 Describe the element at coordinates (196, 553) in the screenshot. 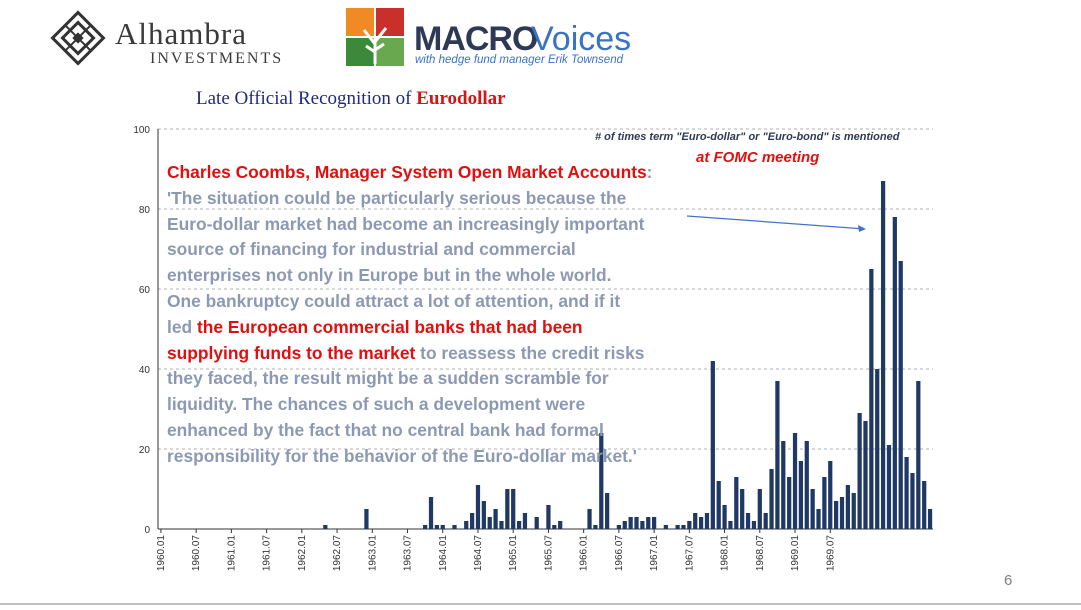

I see `x-tick-label: 1960.07` at that location.